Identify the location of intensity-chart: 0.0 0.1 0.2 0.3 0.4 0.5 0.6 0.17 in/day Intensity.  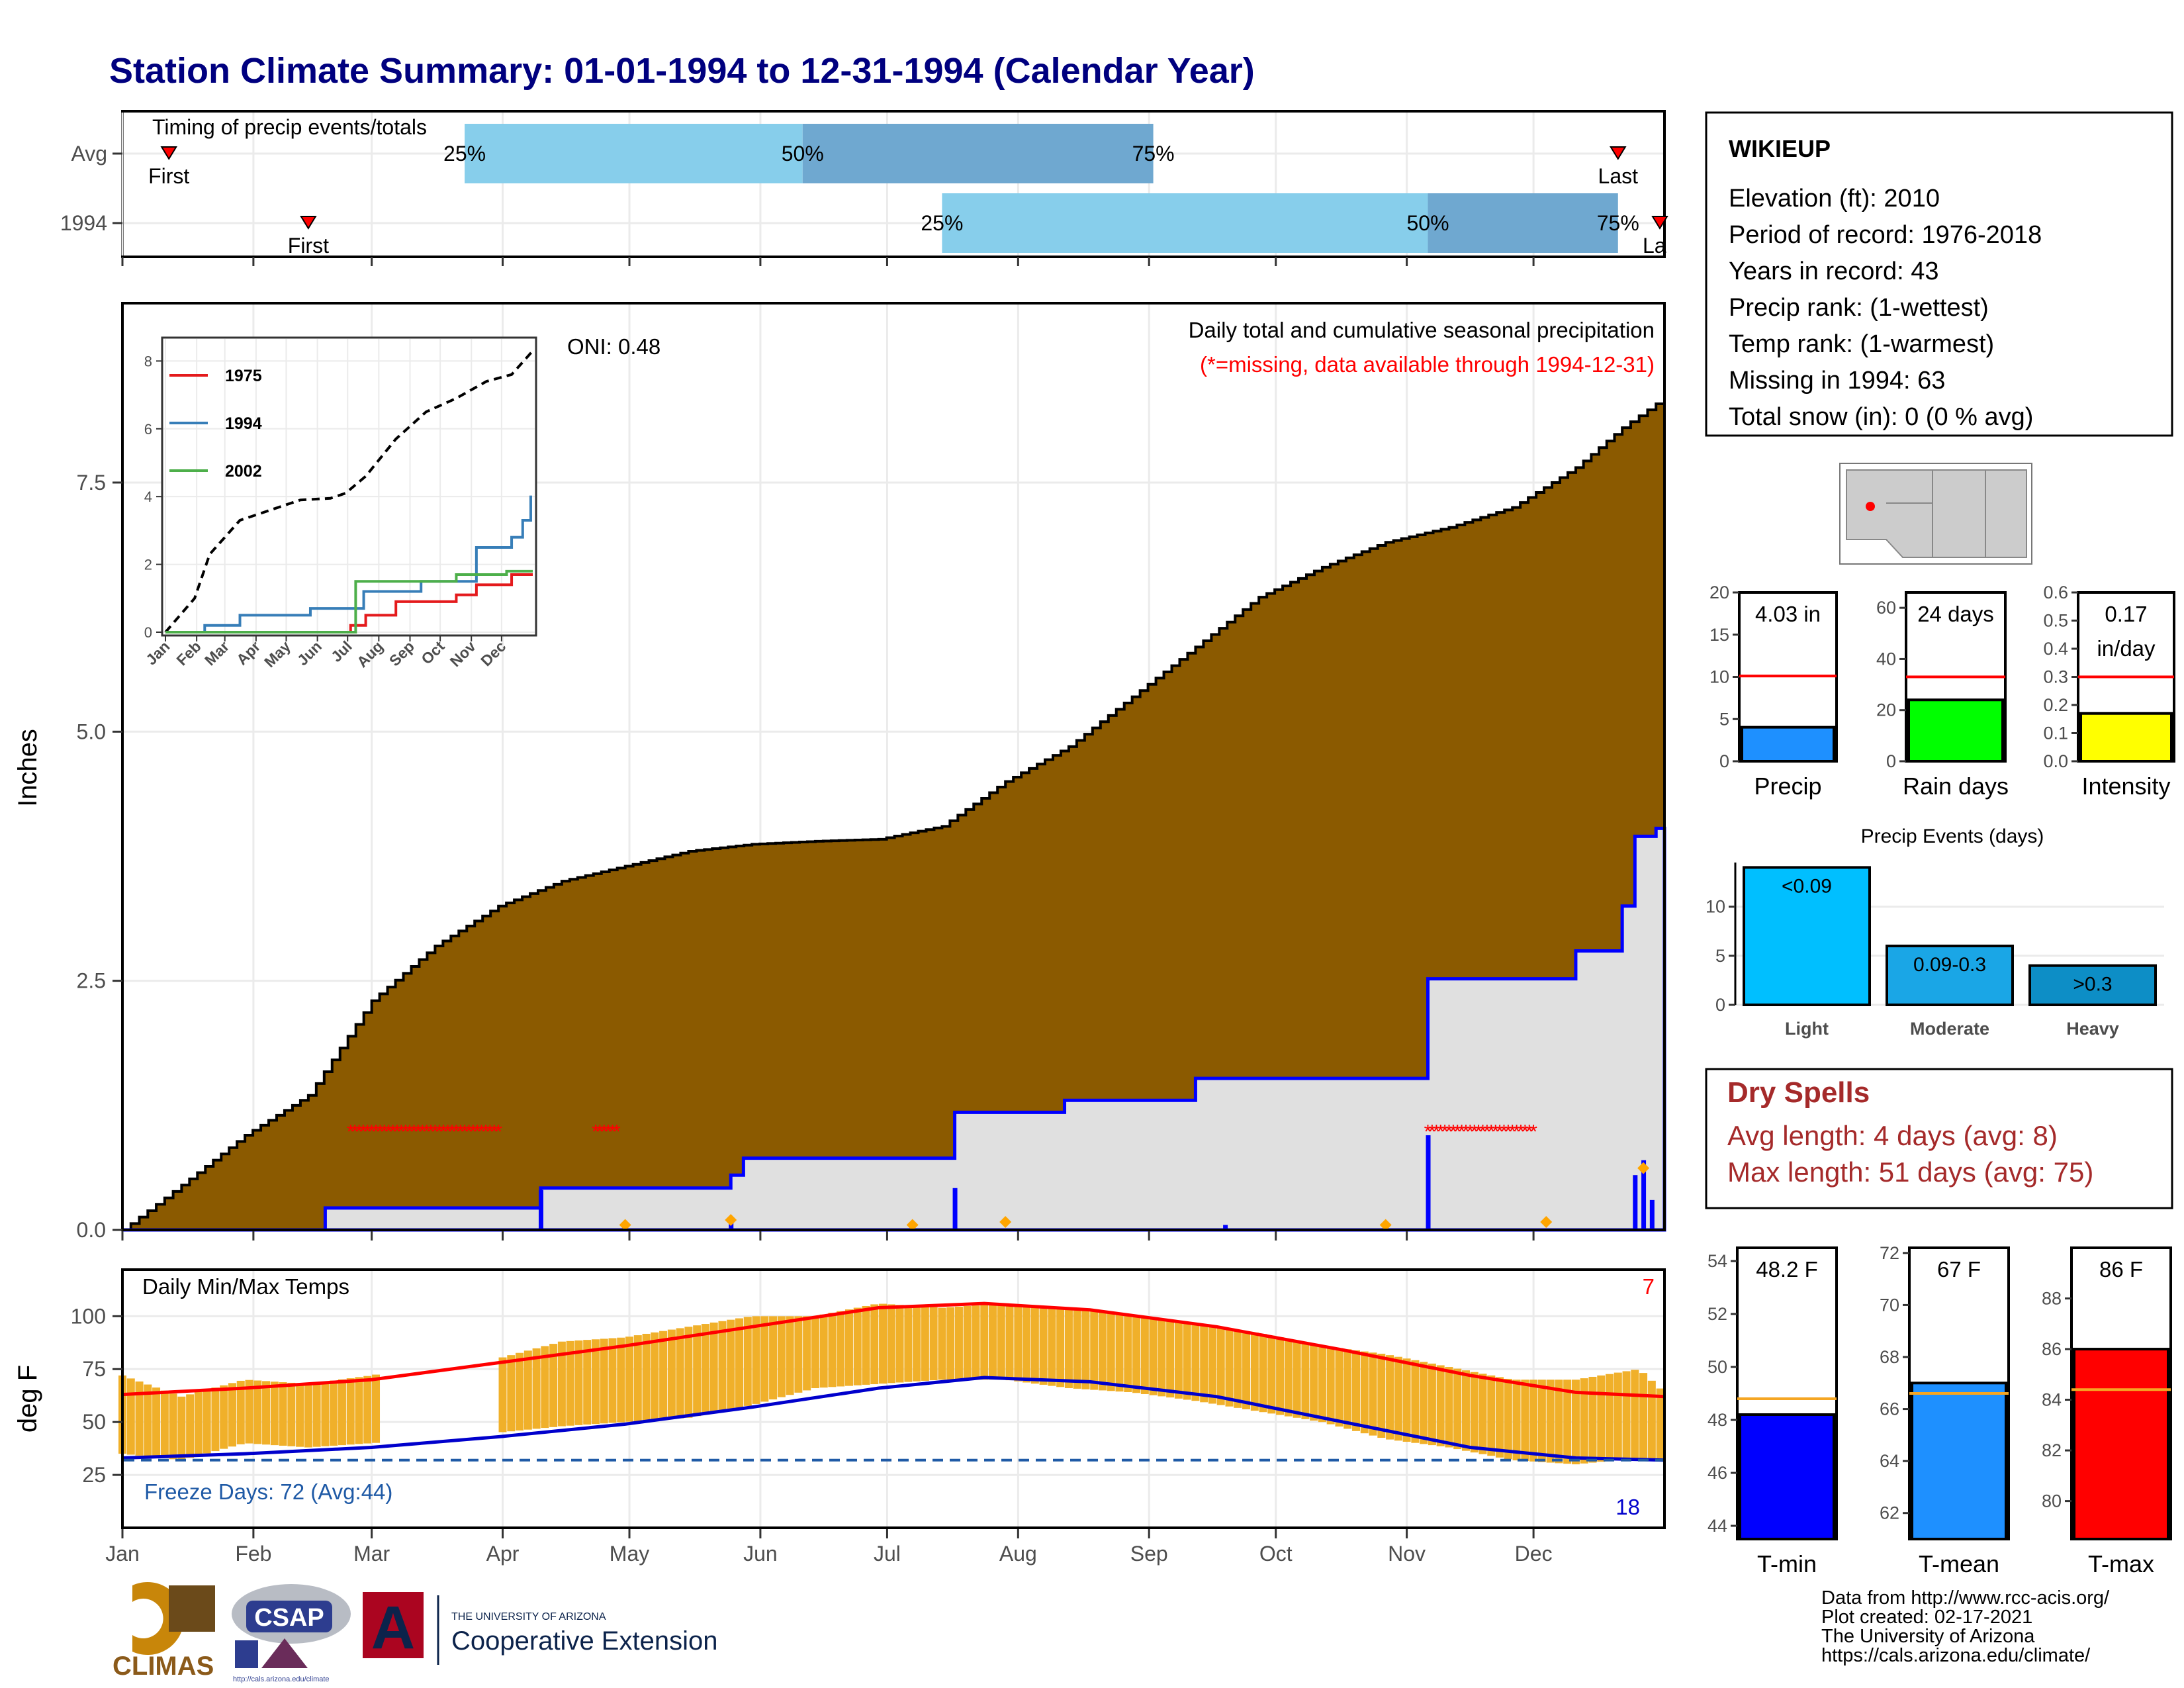
(2109, 691).